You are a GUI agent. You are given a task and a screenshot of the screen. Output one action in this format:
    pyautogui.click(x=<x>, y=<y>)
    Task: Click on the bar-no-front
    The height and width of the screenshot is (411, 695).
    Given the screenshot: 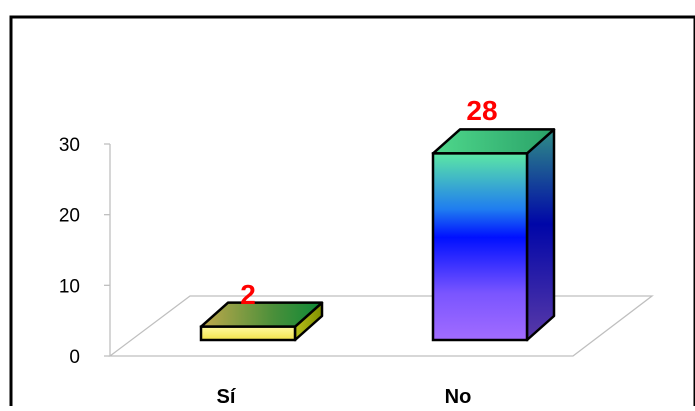 What is the action you would take?
    pyautogui.click(x=480, y=247)
    